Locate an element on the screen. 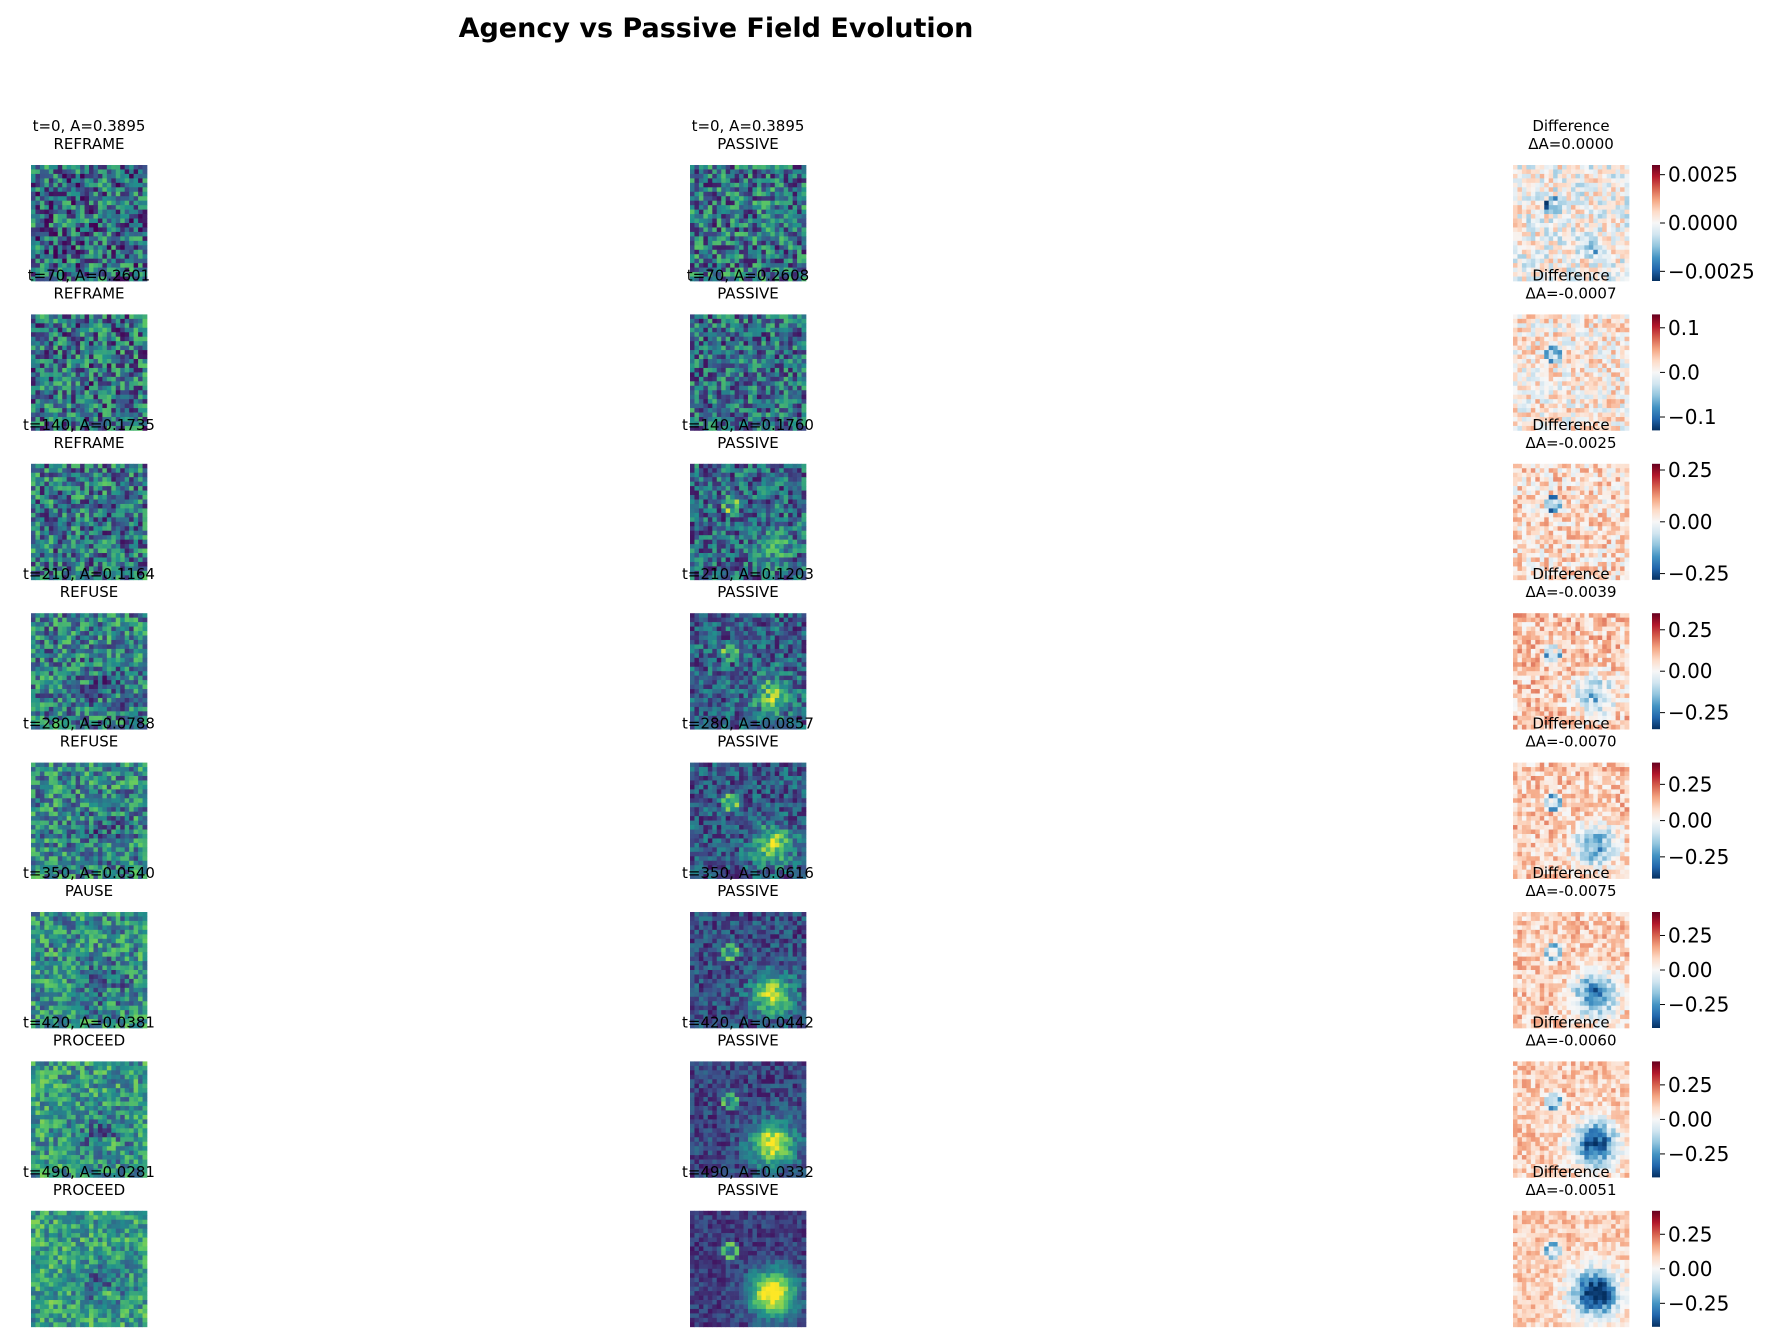 This screenshot has height=1335, width=1774. agency-panel-title: t=210, A=0.1164 is located at coordinates (89, 574).